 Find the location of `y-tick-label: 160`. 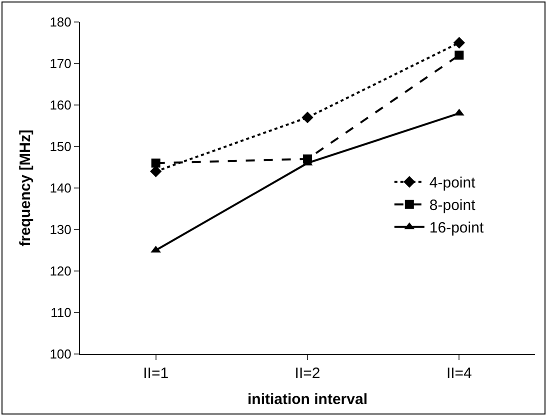

y-tick-label: 160 is located at coordinates (61, 105).